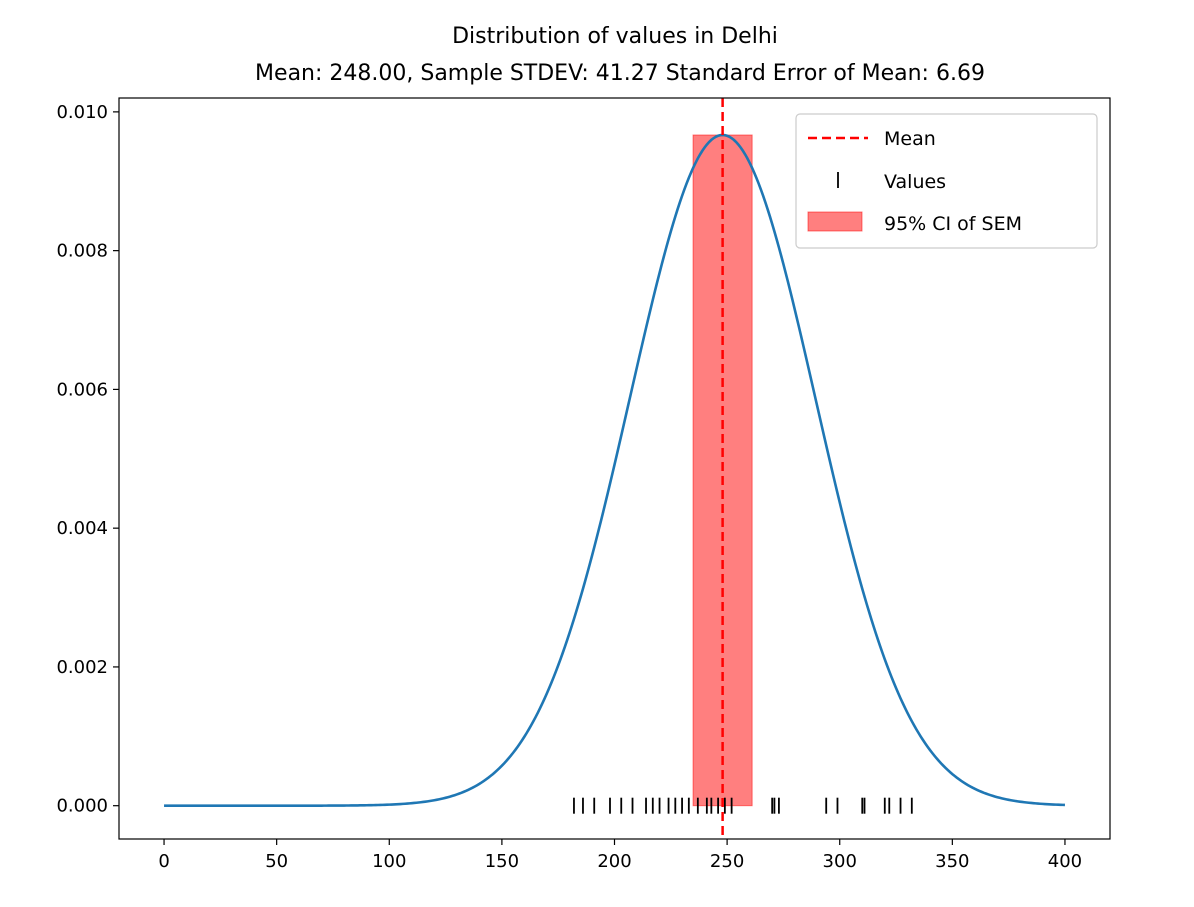 The width and height of the screenshot is (1194, 907). I want to click on y-tick-label: 0.004, so click(82, 528).